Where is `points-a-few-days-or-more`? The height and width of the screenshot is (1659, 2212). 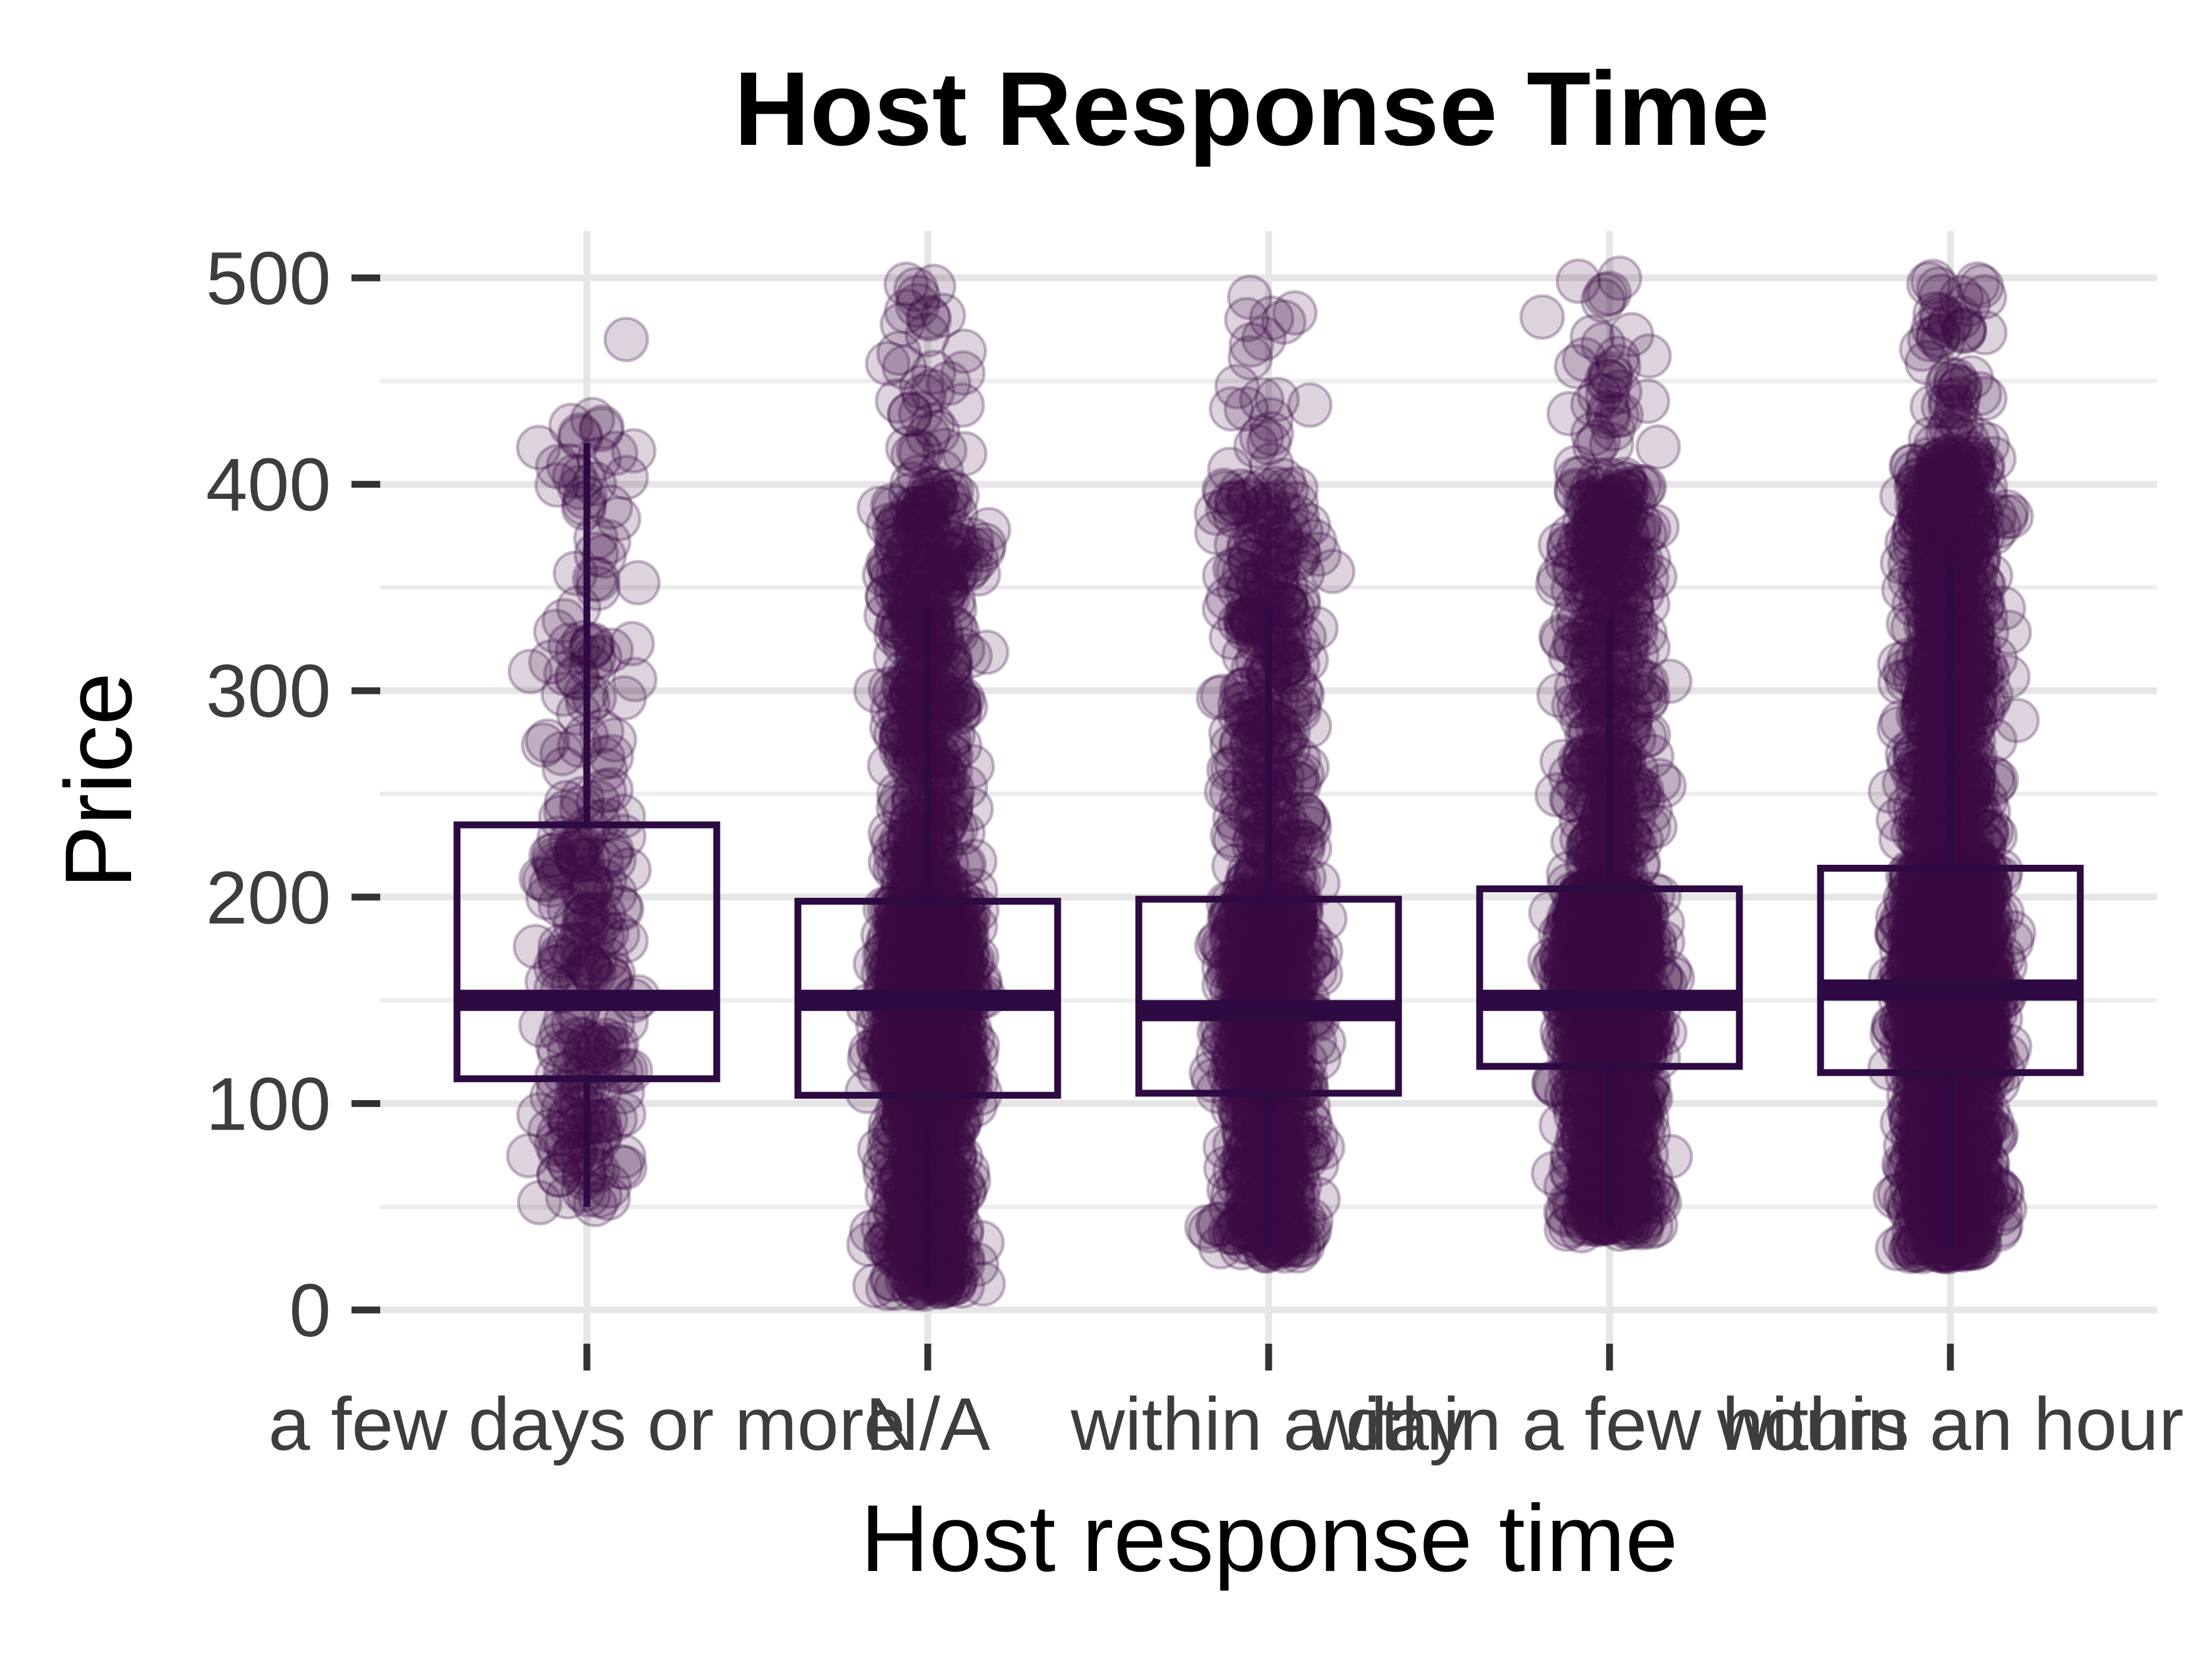
points-a-few-days-or-more is located at coordinates (583, 772).